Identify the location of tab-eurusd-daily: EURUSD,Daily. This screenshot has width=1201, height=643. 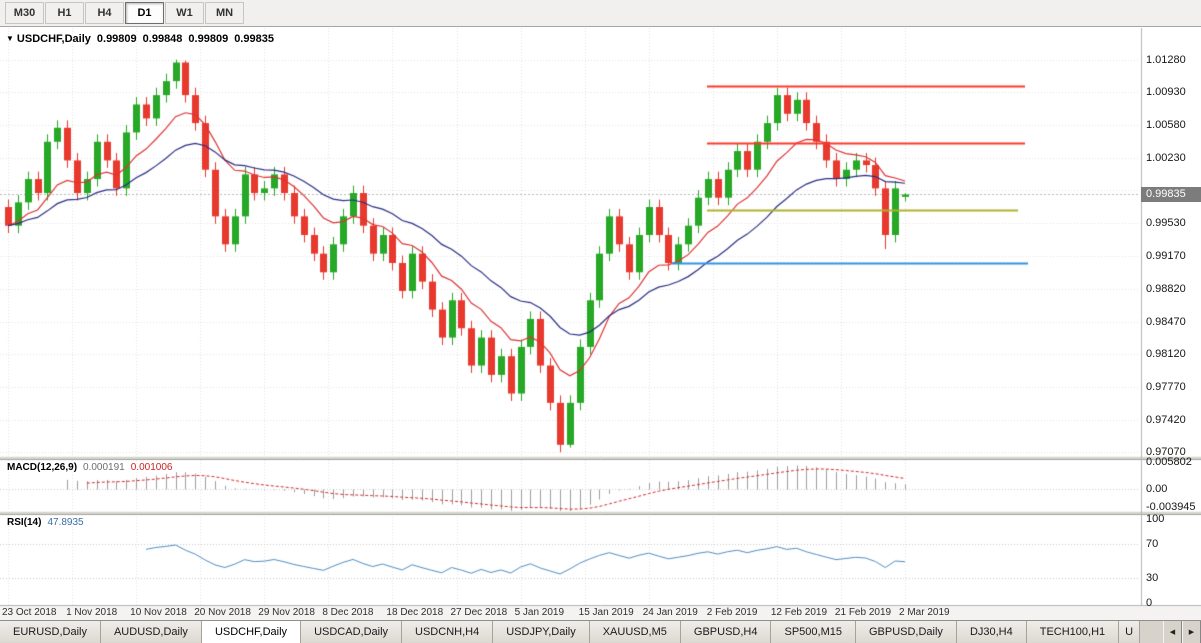
(50, 632).